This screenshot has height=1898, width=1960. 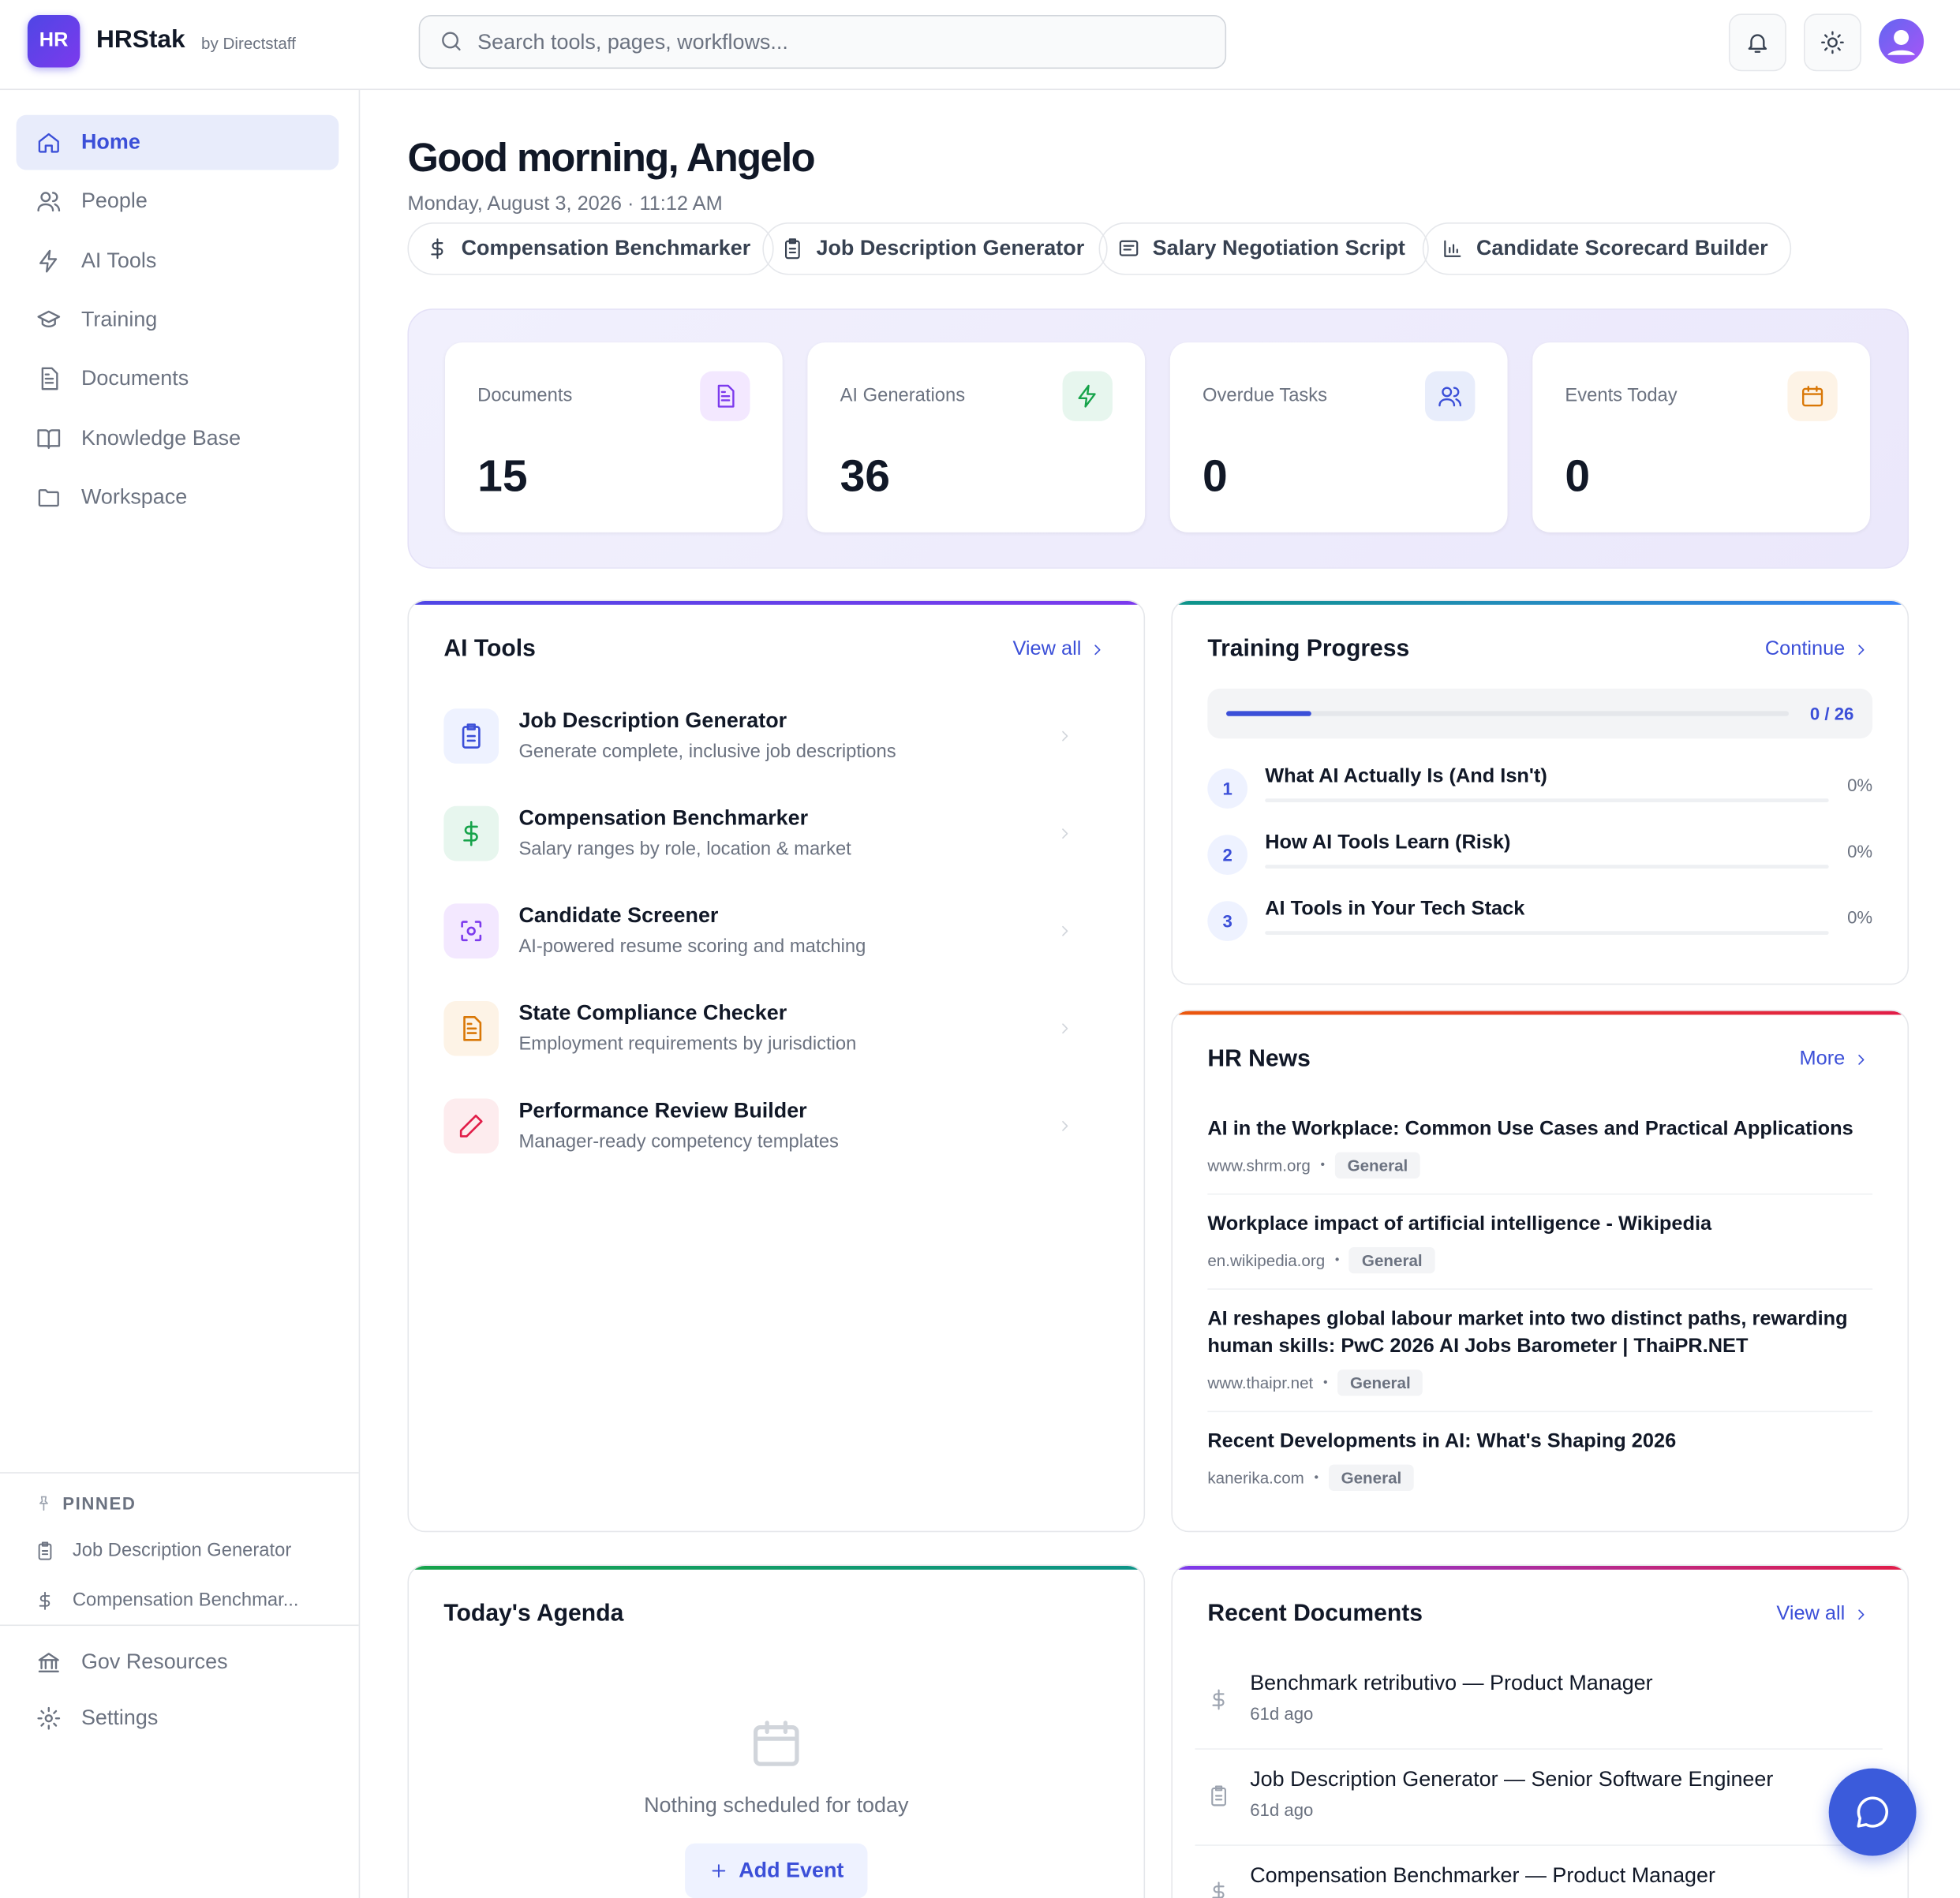 I want to click on nav-item: Knowledge Base, so click(x=178, y=438).